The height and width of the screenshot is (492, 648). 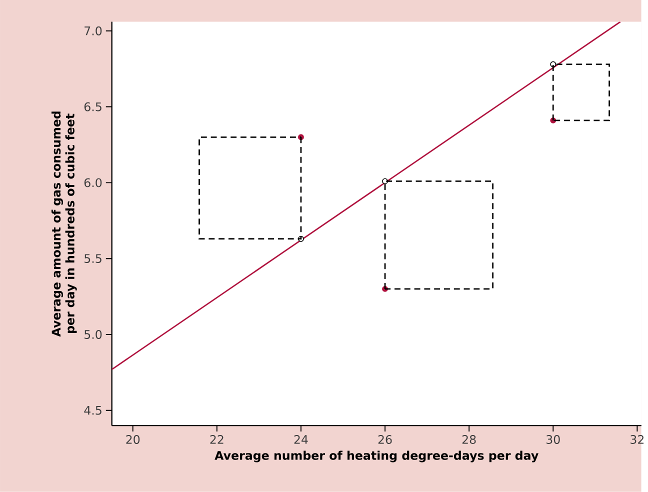 What do you see at coordinates (385, 439) in the screenshot?
I see `x-tick-label: 26` at bounding box center [385, 439].